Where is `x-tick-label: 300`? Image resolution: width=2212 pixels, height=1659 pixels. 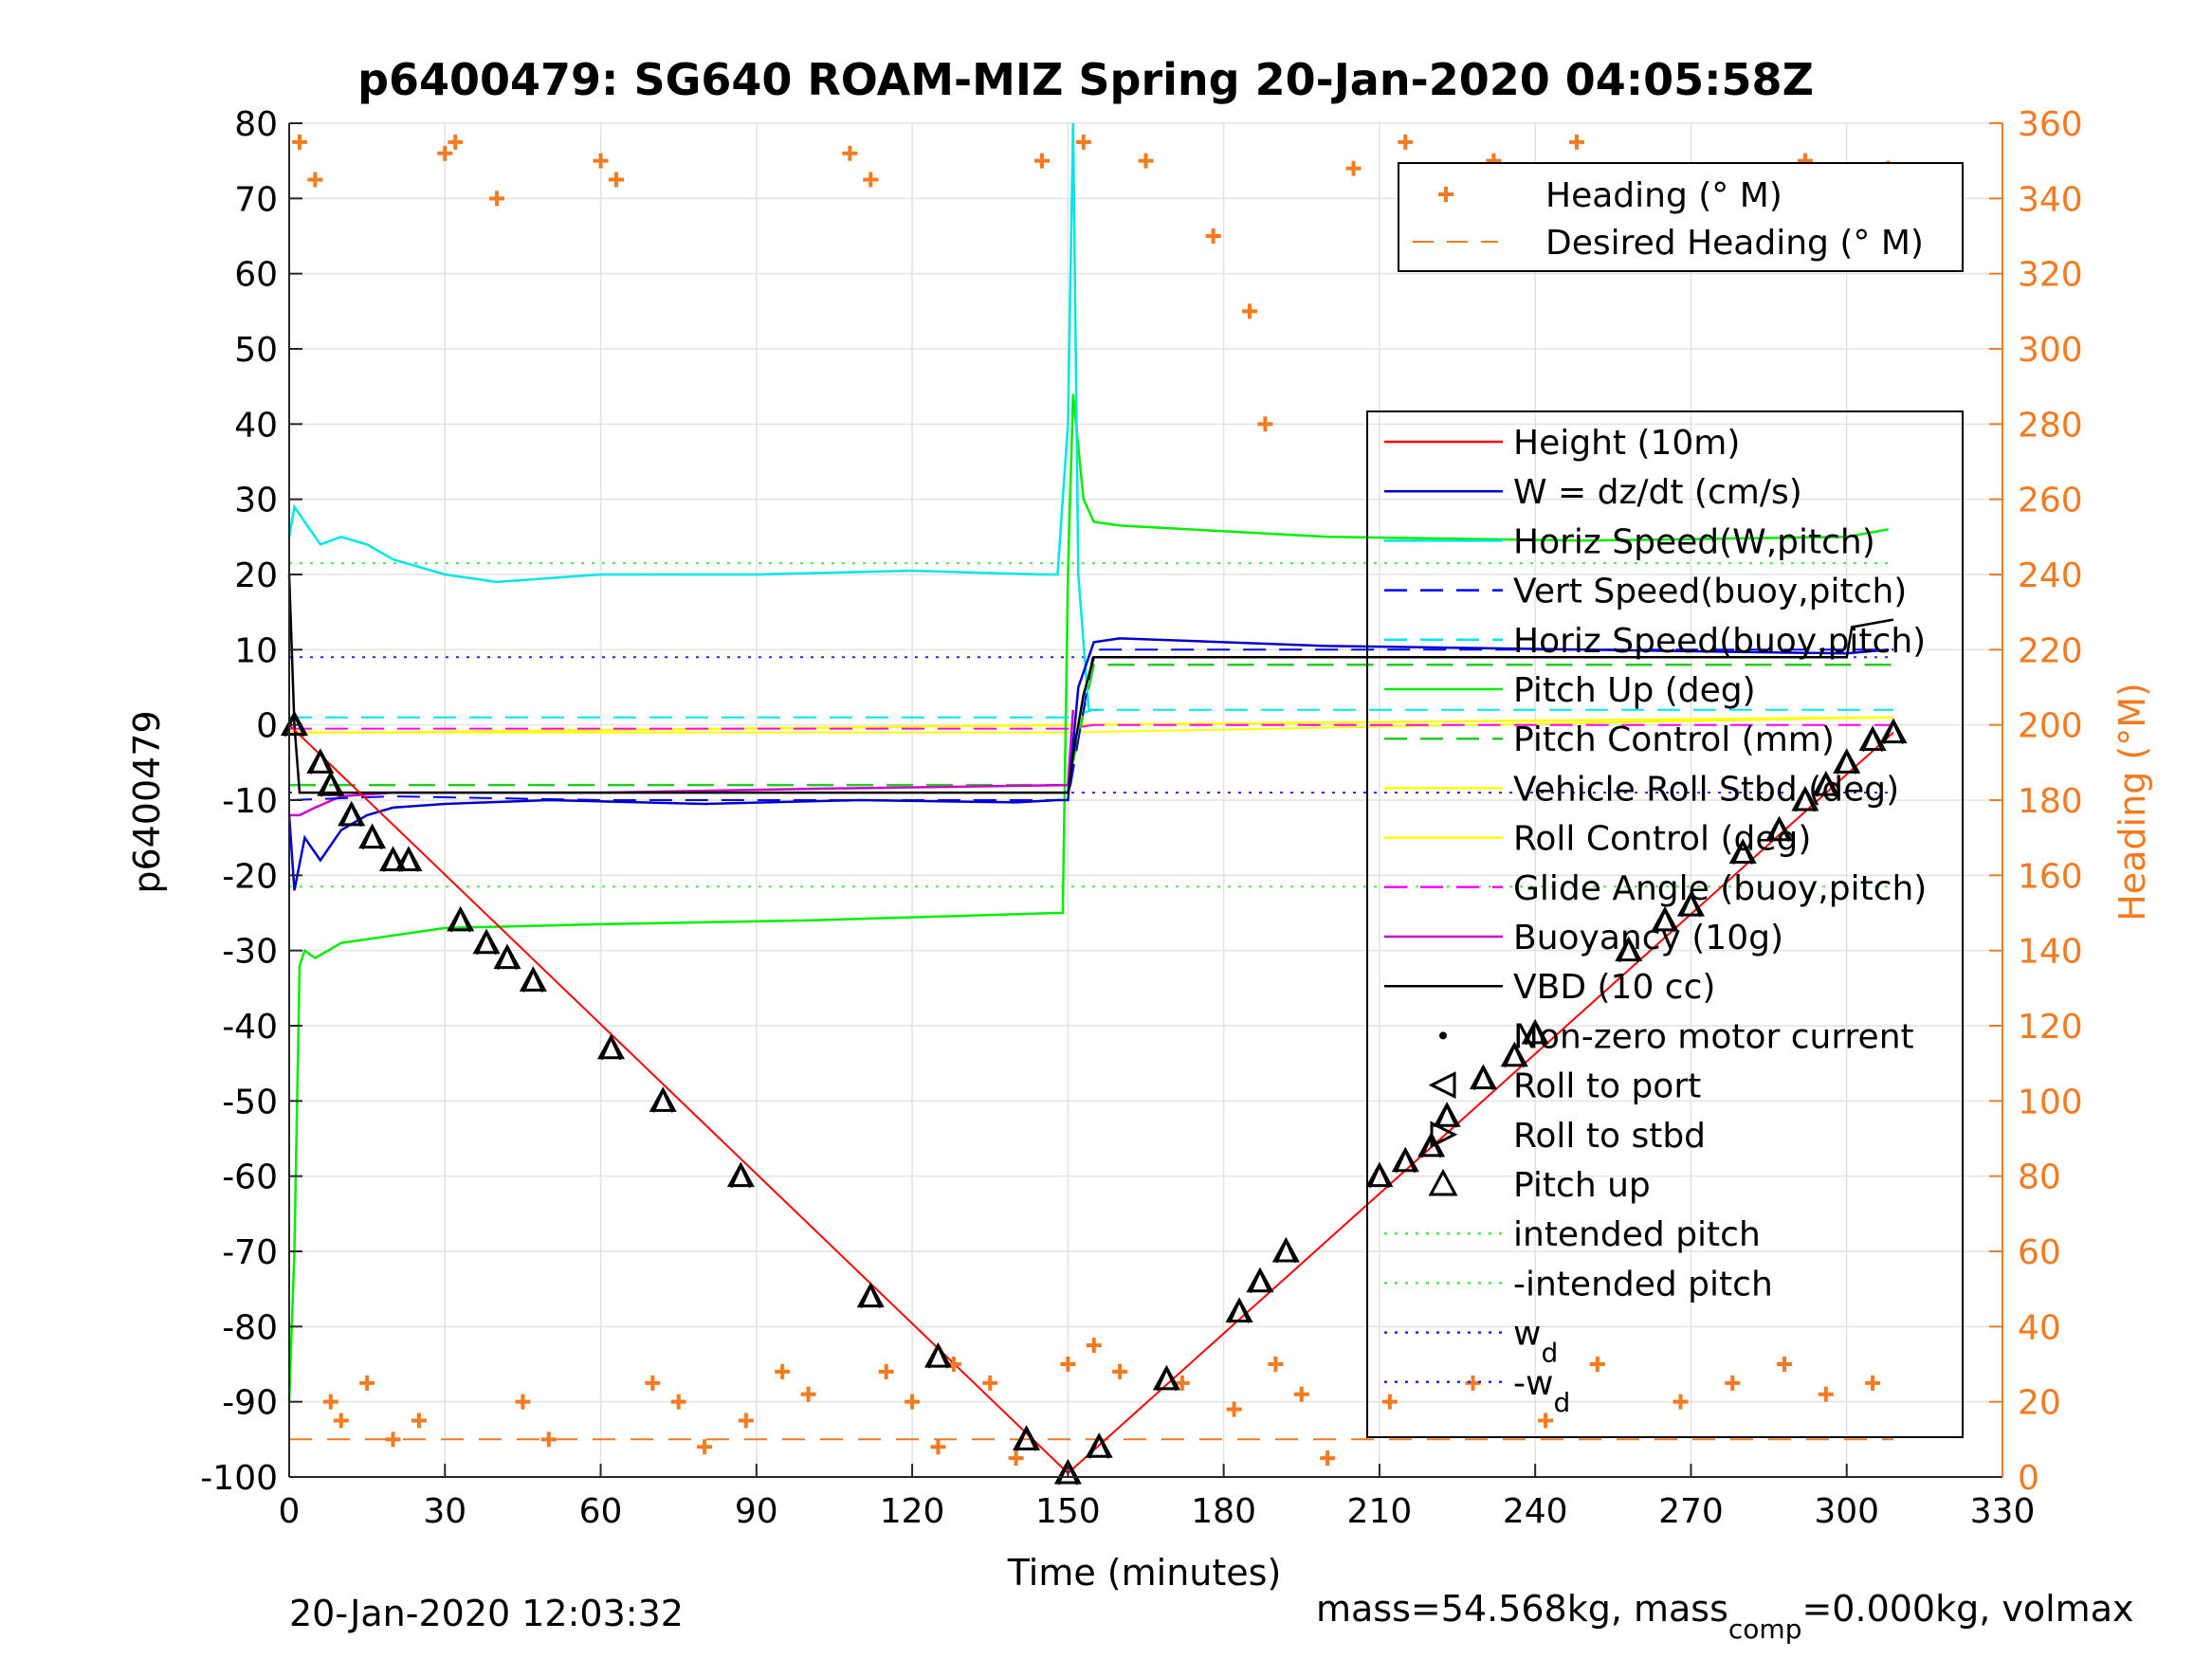
x-tick-label: 300 is located at coordinates (1846, 1511).